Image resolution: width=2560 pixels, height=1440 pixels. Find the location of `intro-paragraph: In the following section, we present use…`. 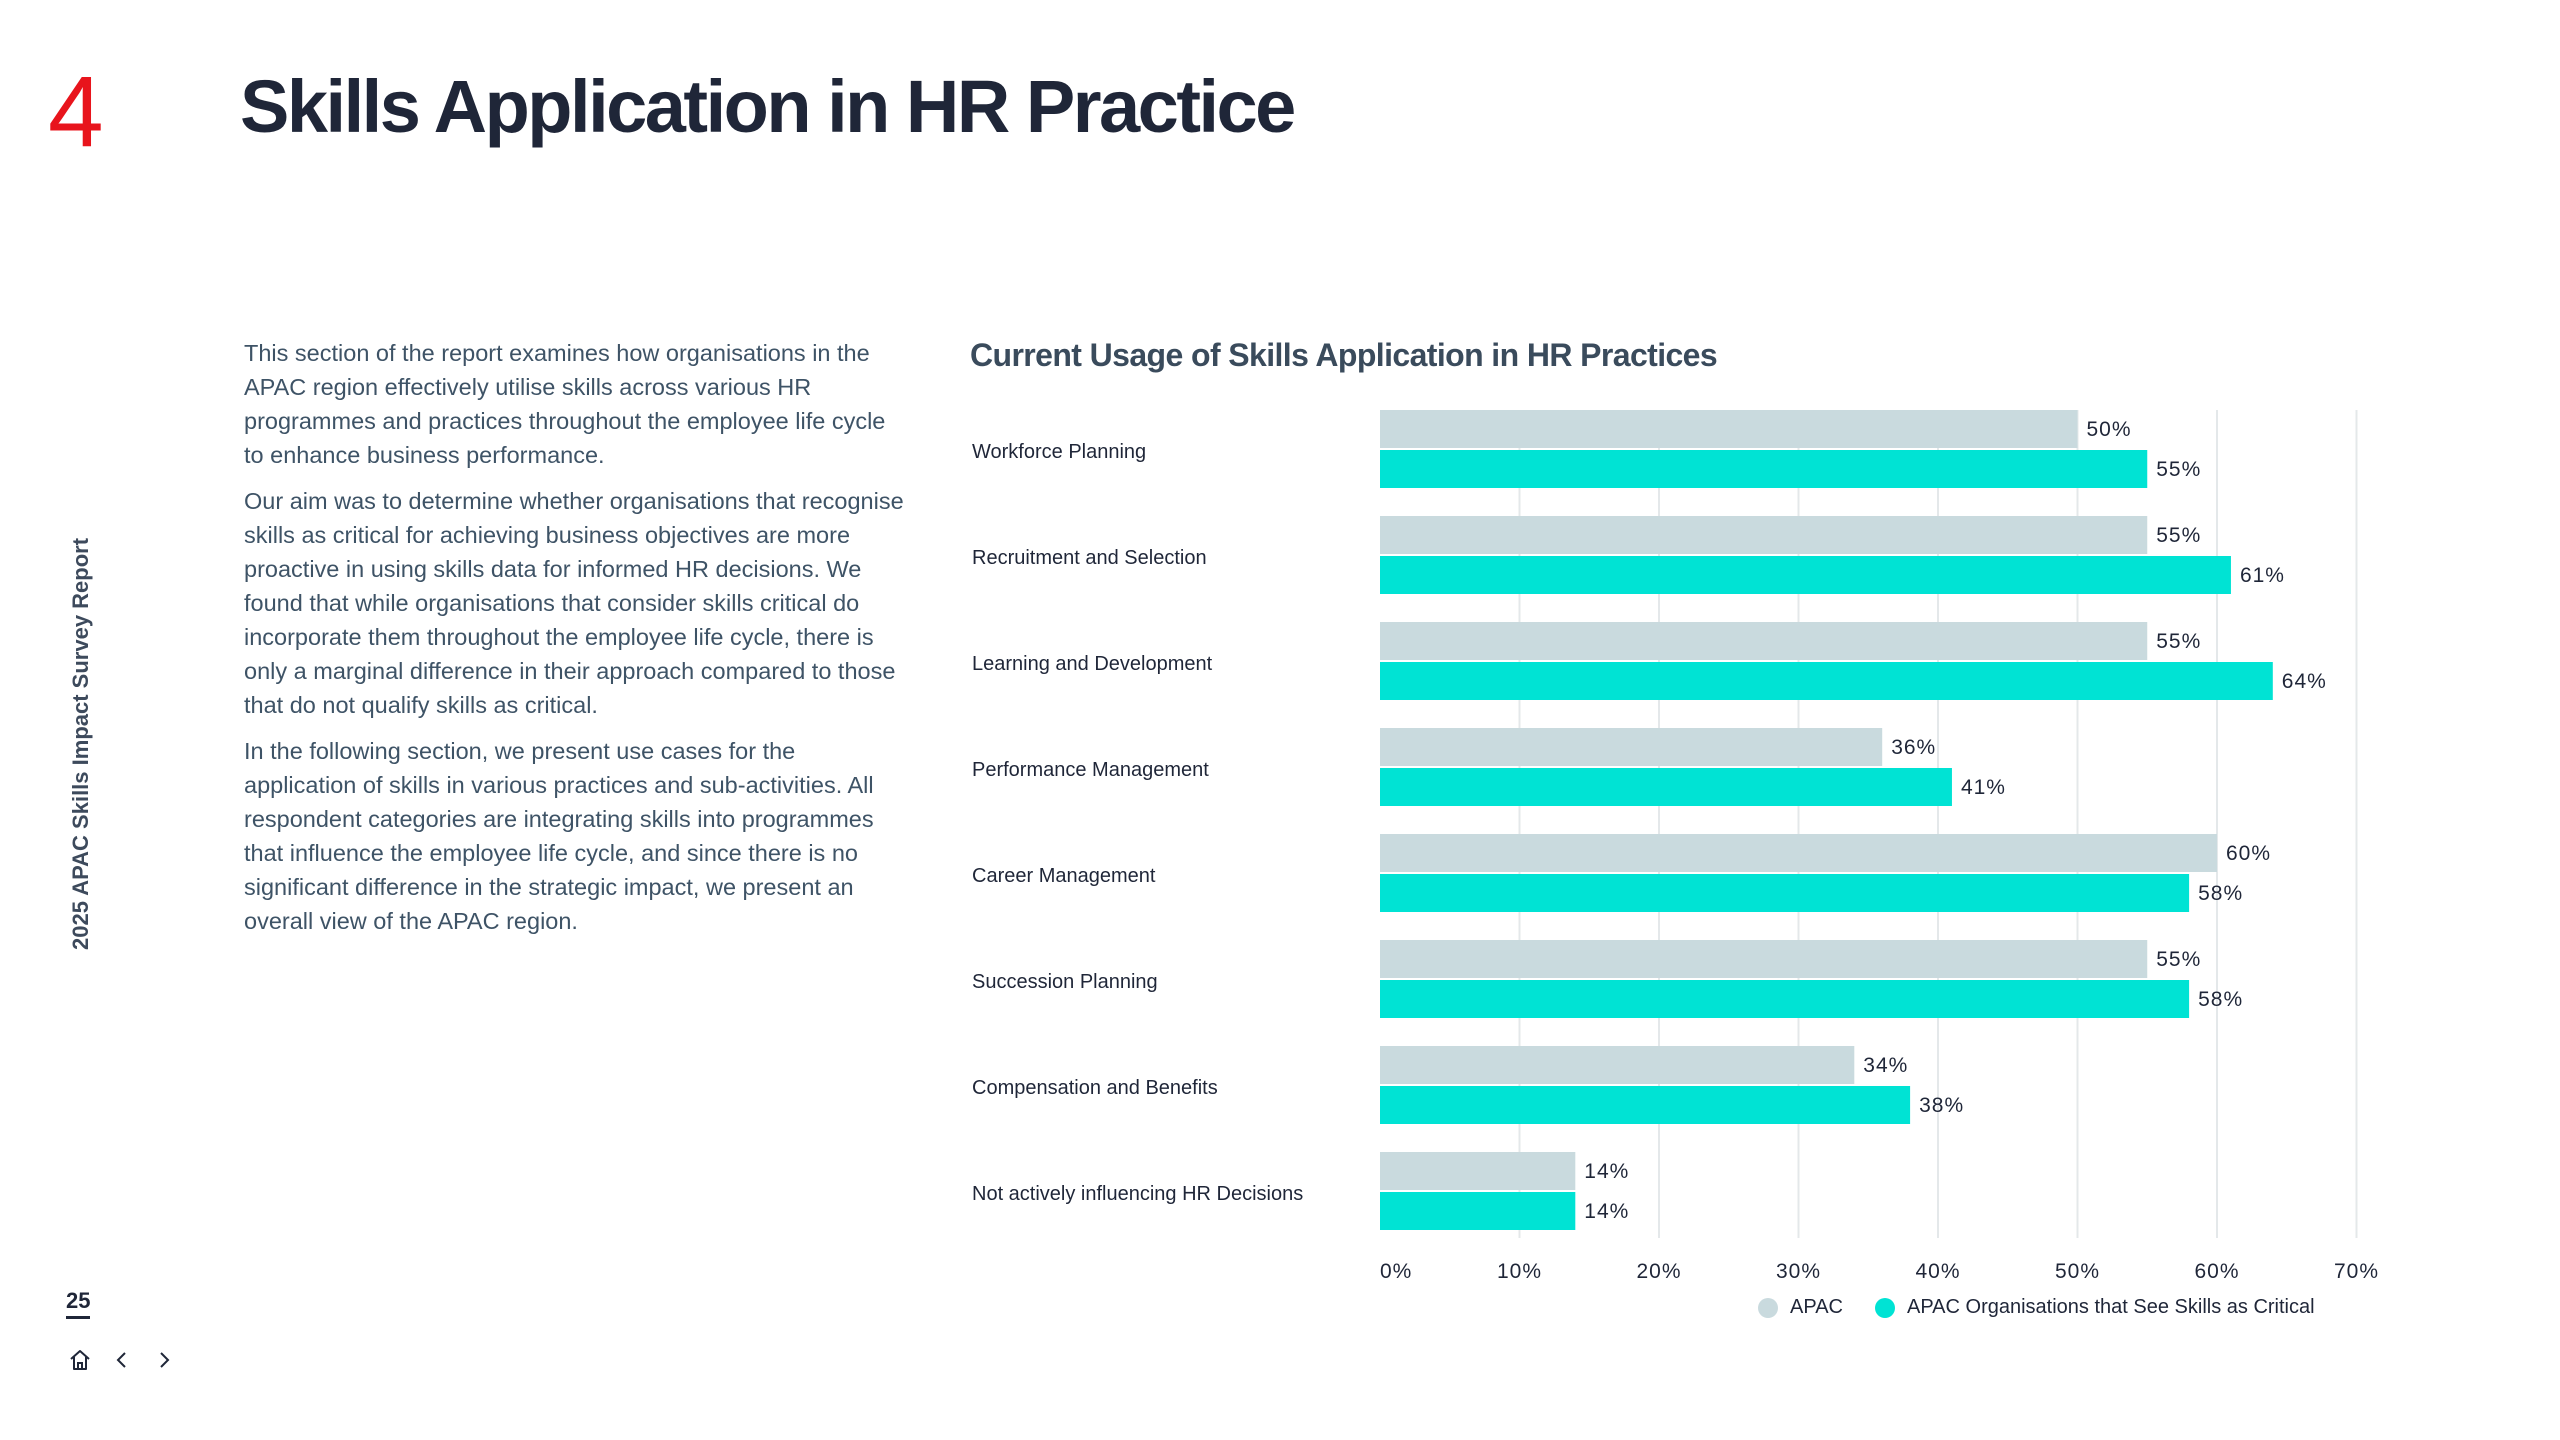

intro-paragraph: In the following section, we present use… is located at coordinates (559, 836).